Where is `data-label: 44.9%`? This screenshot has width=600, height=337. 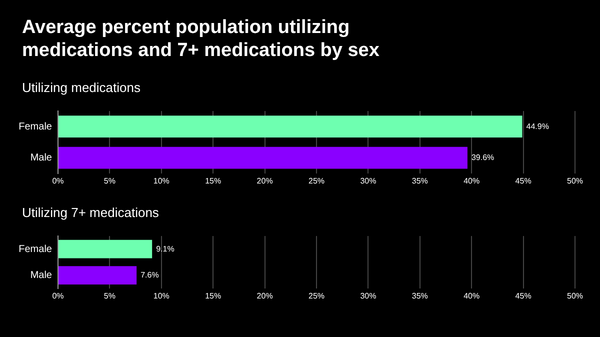 data-label: 44.9% is located at coordinates (537, 126).